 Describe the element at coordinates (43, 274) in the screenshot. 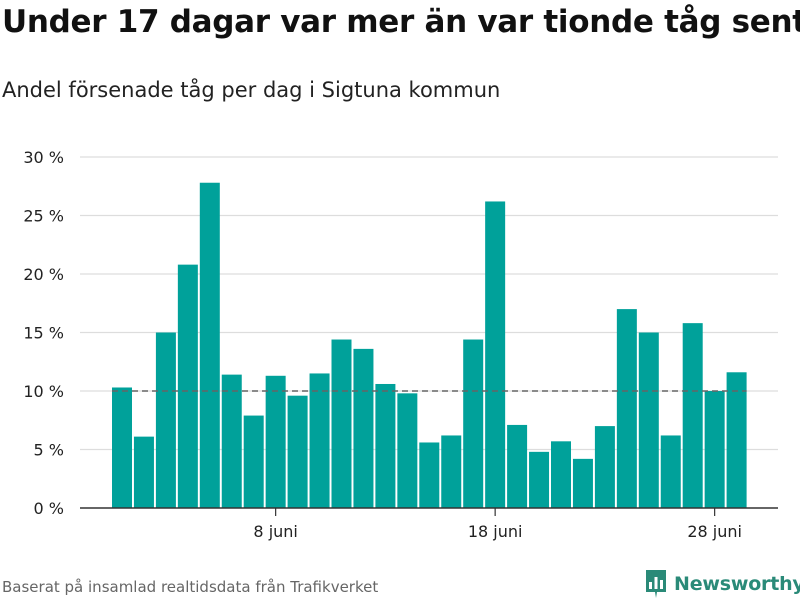

I see `y-tick-label: 20 %` at that location.